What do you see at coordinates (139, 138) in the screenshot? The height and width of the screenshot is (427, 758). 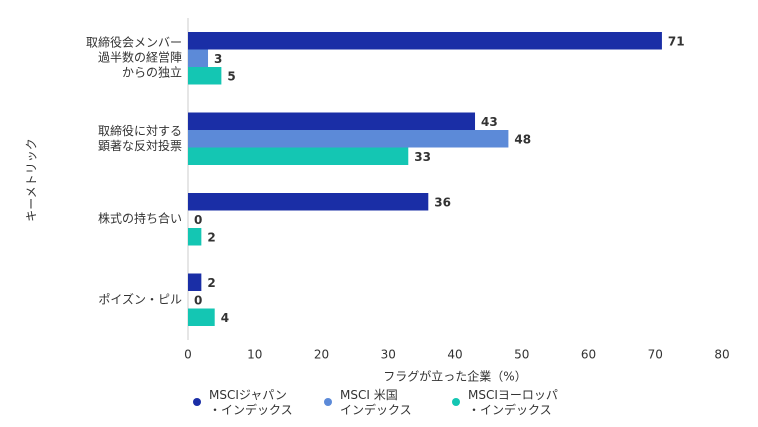 I see `y-tick-label: 取締役に対する 顕著な反対投票` at bounding box center [139, 138].